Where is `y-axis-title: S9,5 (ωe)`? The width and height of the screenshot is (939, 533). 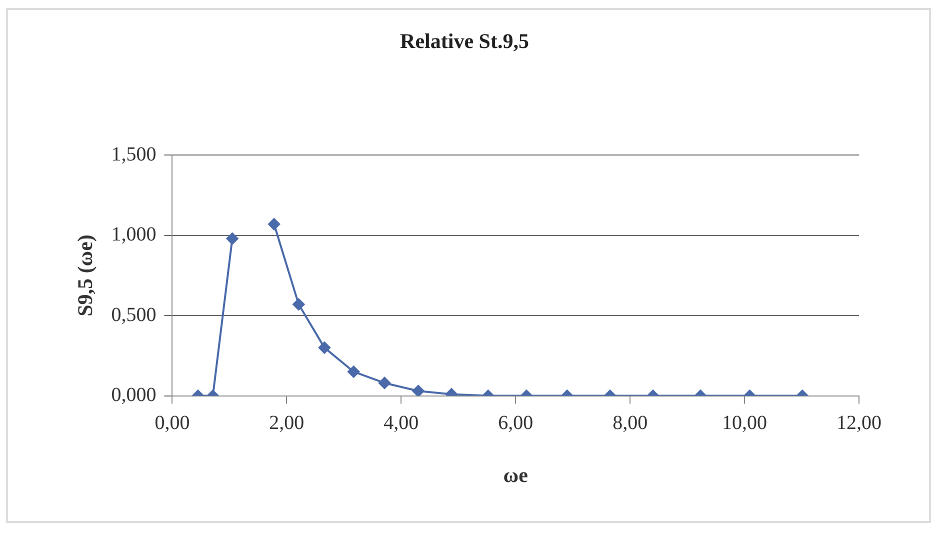
y-axis-title: S9,5 (ωe) is located at coordinates (85, 275).